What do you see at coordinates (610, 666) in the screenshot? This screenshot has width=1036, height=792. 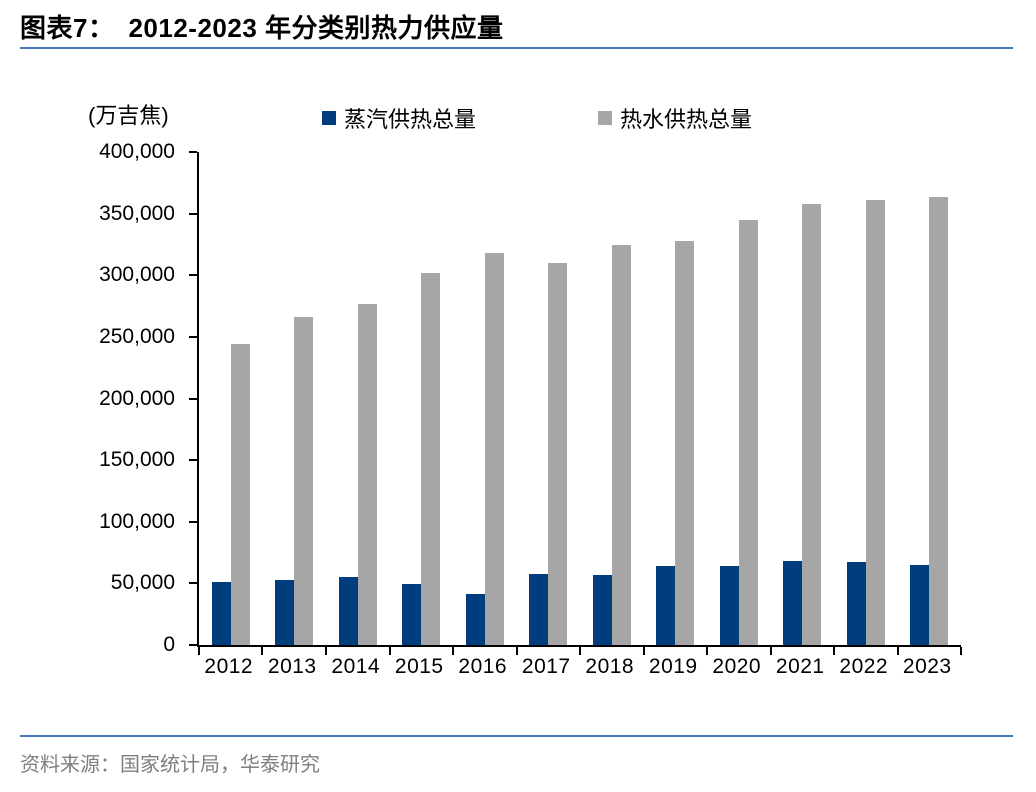 I see `x-axis-label-2018: 2018` at bounding box center [610, 666].